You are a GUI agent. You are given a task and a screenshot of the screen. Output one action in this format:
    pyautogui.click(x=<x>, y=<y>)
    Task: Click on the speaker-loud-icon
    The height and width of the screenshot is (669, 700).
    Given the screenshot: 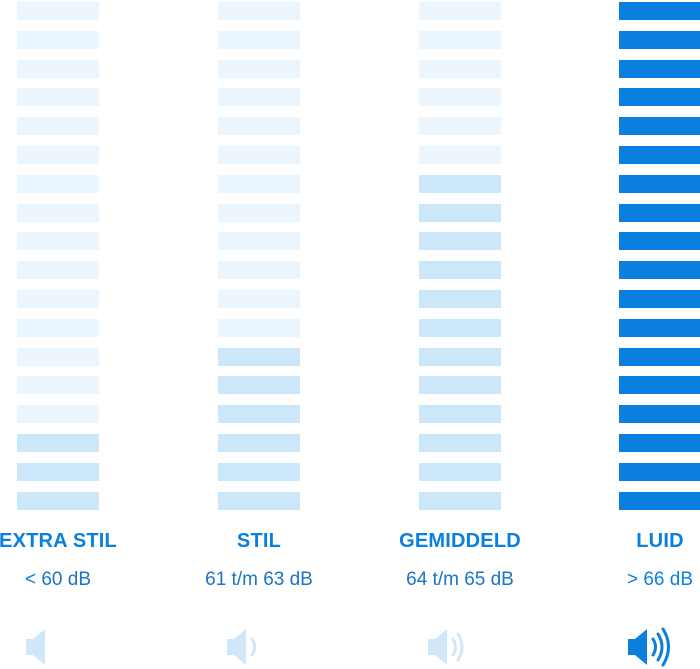 What is the action you would take?
    pyautogui.click(x=649, y=647)
    